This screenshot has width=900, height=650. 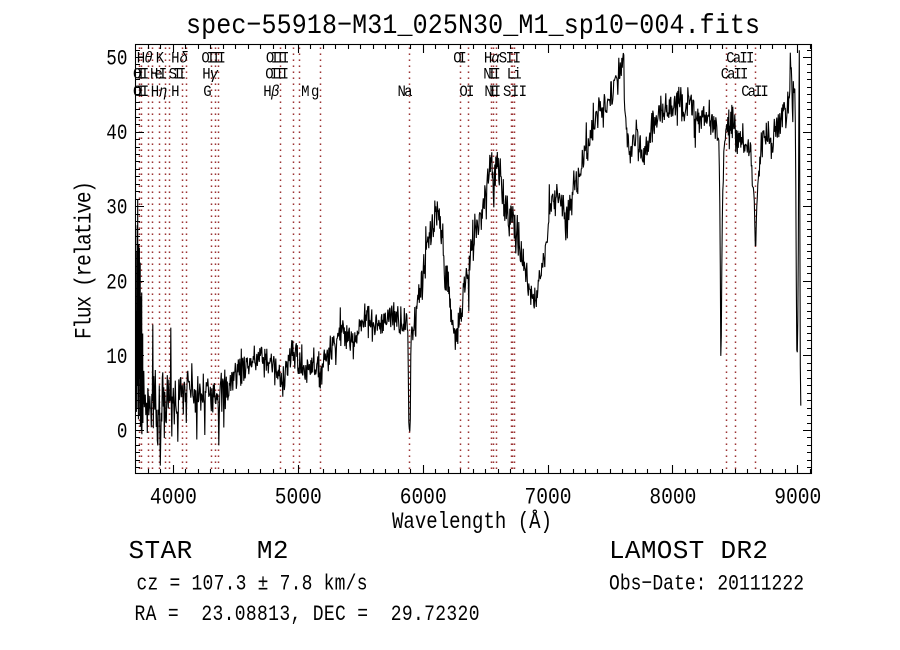 I want to click on svg-text: Wavelength (Å), so click(x=472, y=523).